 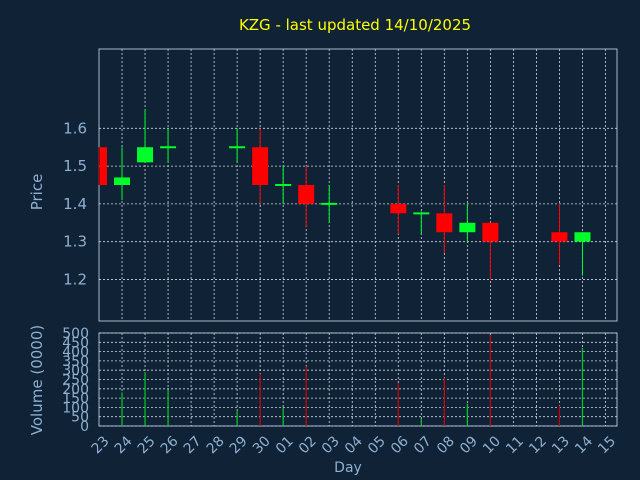 What do you see at coordinates (75, 279) in the screenshot?
I see `price-tick-label: 1.2` at bounding box center [75, 279].